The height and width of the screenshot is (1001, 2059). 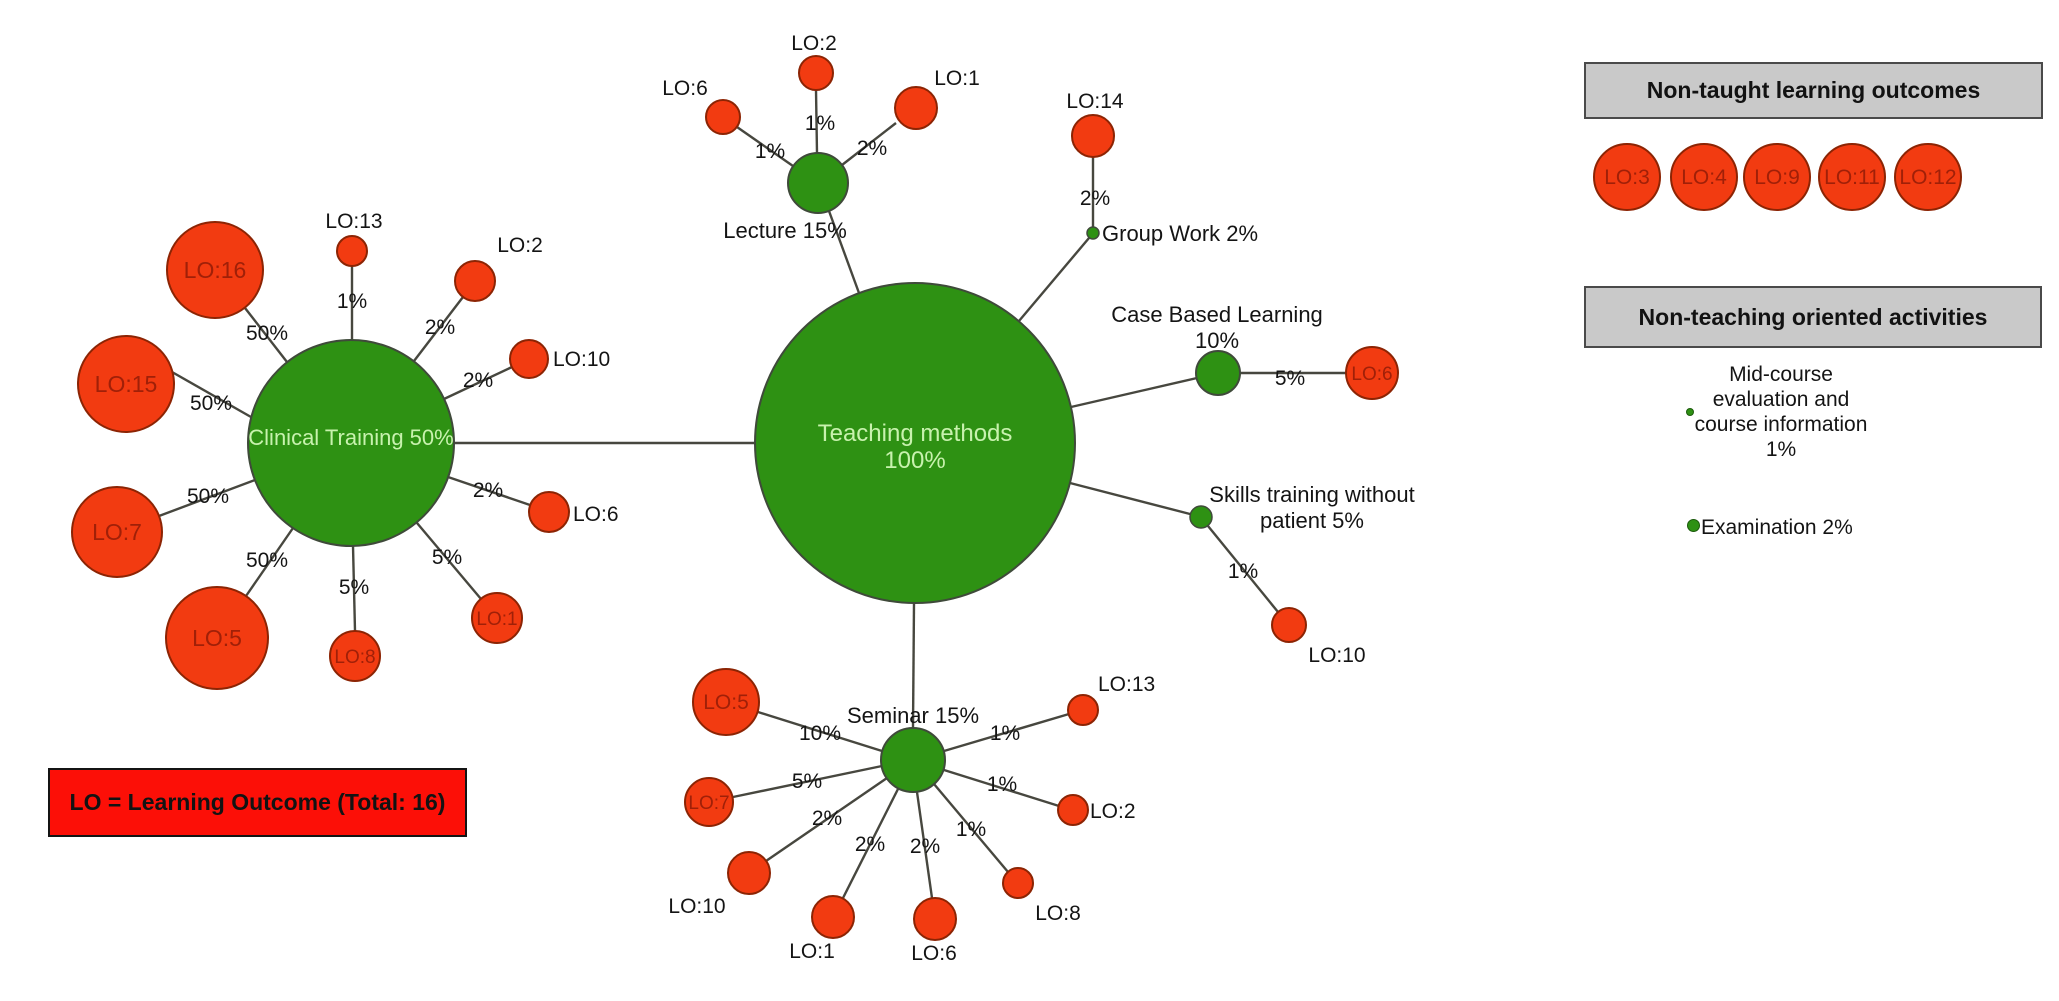 I want to click on node-label-lecture: Lecture 15%, so click(x=785, y=230).